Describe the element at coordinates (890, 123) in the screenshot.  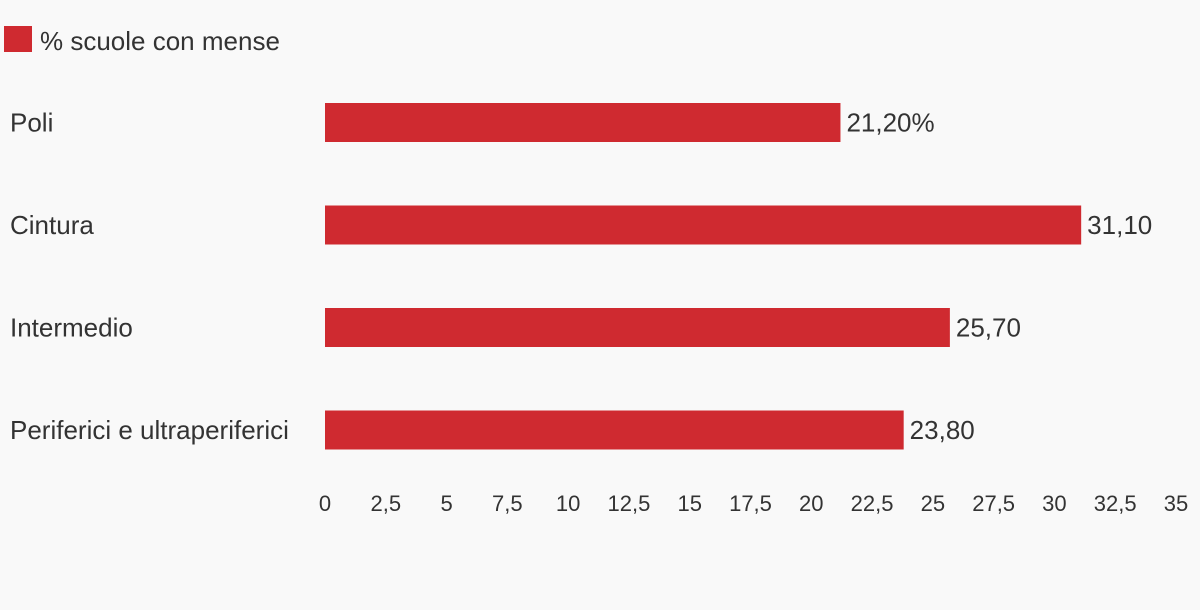
I see `bar-value-label: 21,20%` at that location.